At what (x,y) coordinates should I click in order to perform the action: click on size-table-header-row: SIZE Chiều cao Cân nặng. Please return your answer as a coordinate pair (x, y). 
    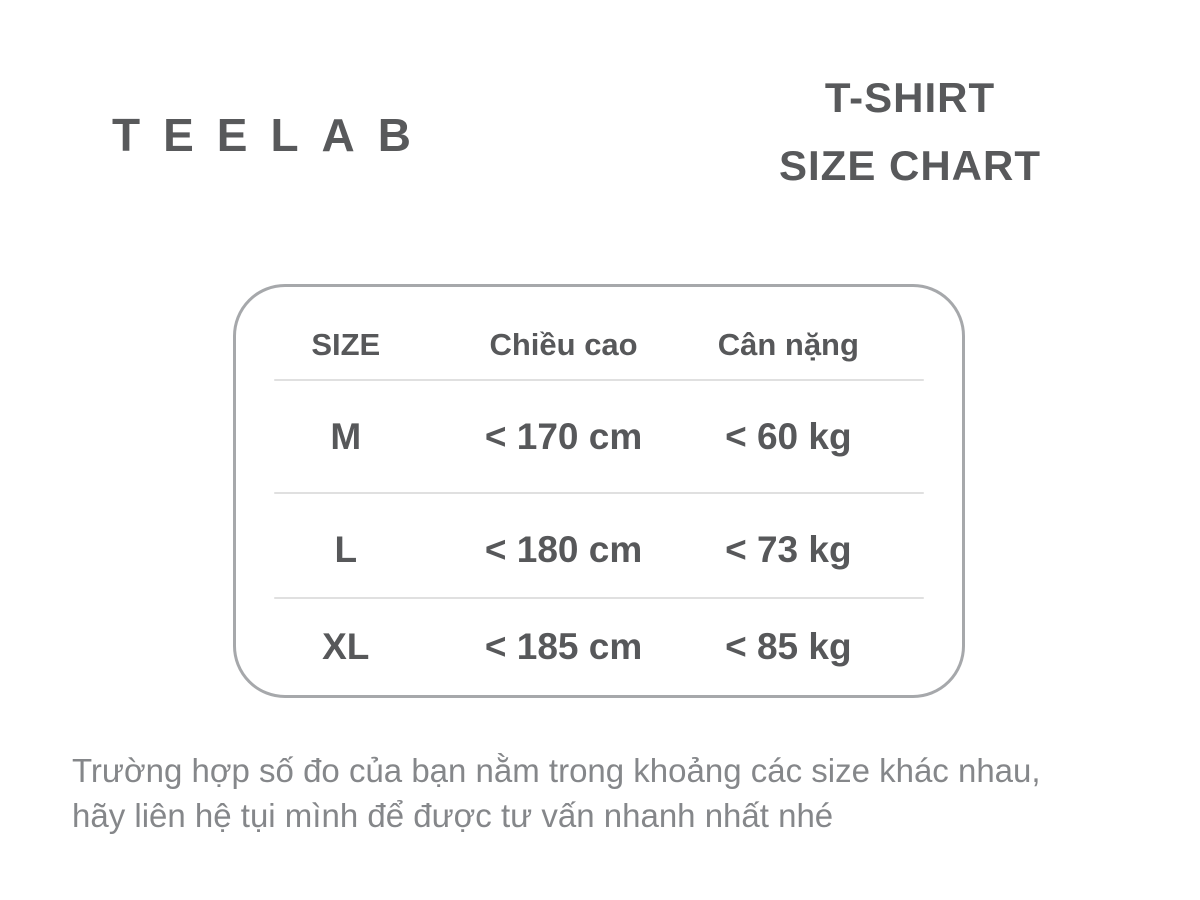
    Looking at the image, I should click on (599, 333).